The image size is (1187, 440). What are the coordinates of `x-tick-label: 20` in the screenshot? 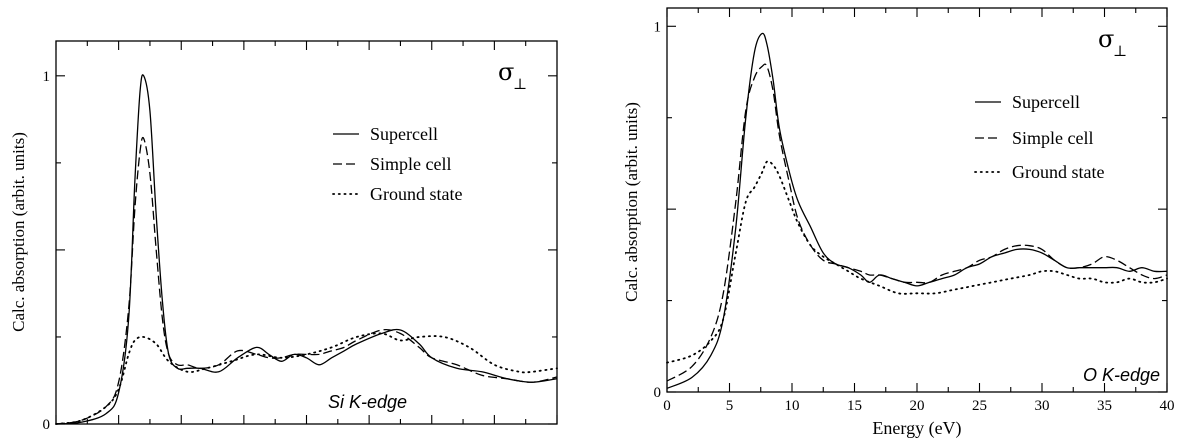 It's located at (917, 406).